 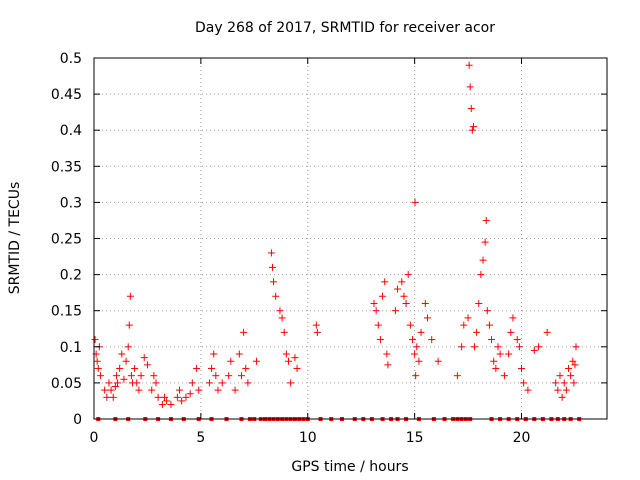 I want to click on y-tick-labels: 0 0.05 0.1 0.15 0.2 0.25 0.3 0.35 0.4 0.45 0.5, so click(x=66, y=239).